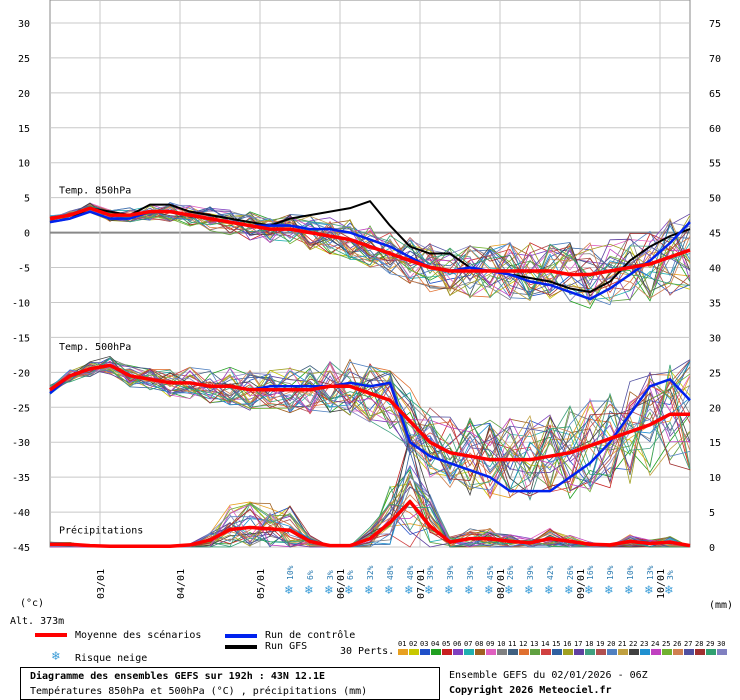  What do you see at coordinates (457, 644) in the screenshot?
I see `pert-legend-label: 06` at bounding box center [457, 644].